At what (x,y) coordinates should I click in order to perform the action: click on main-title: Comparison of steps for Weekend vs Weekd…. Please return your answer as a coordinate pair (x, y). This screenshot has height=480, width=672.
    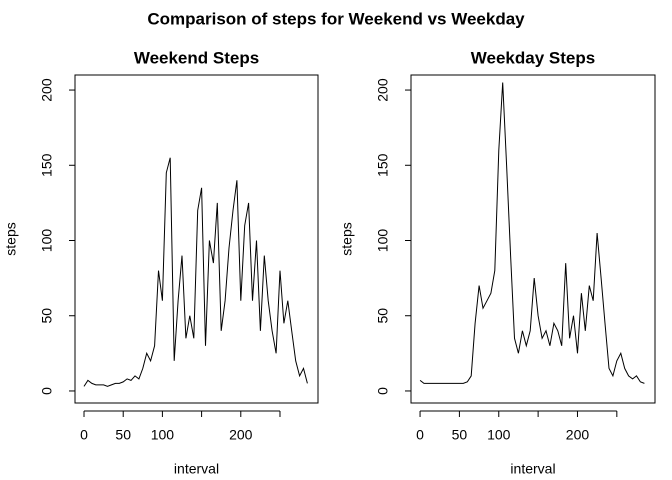
    Looking at the image, I should click on (336, 18).